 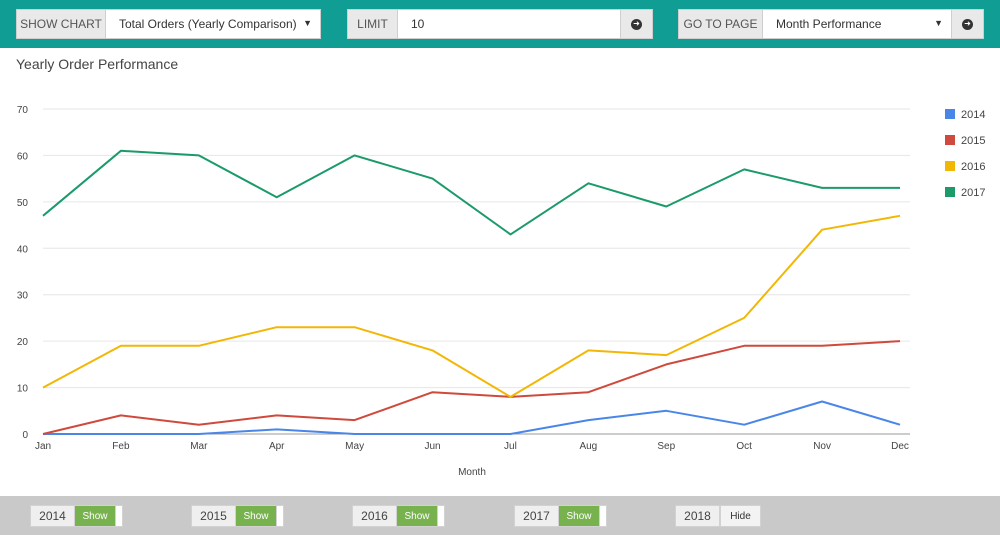 What do you see at coordinates (950, 166) in the screenshot?
I see `legend-swatch-2016` at bounding box center [950, 166].